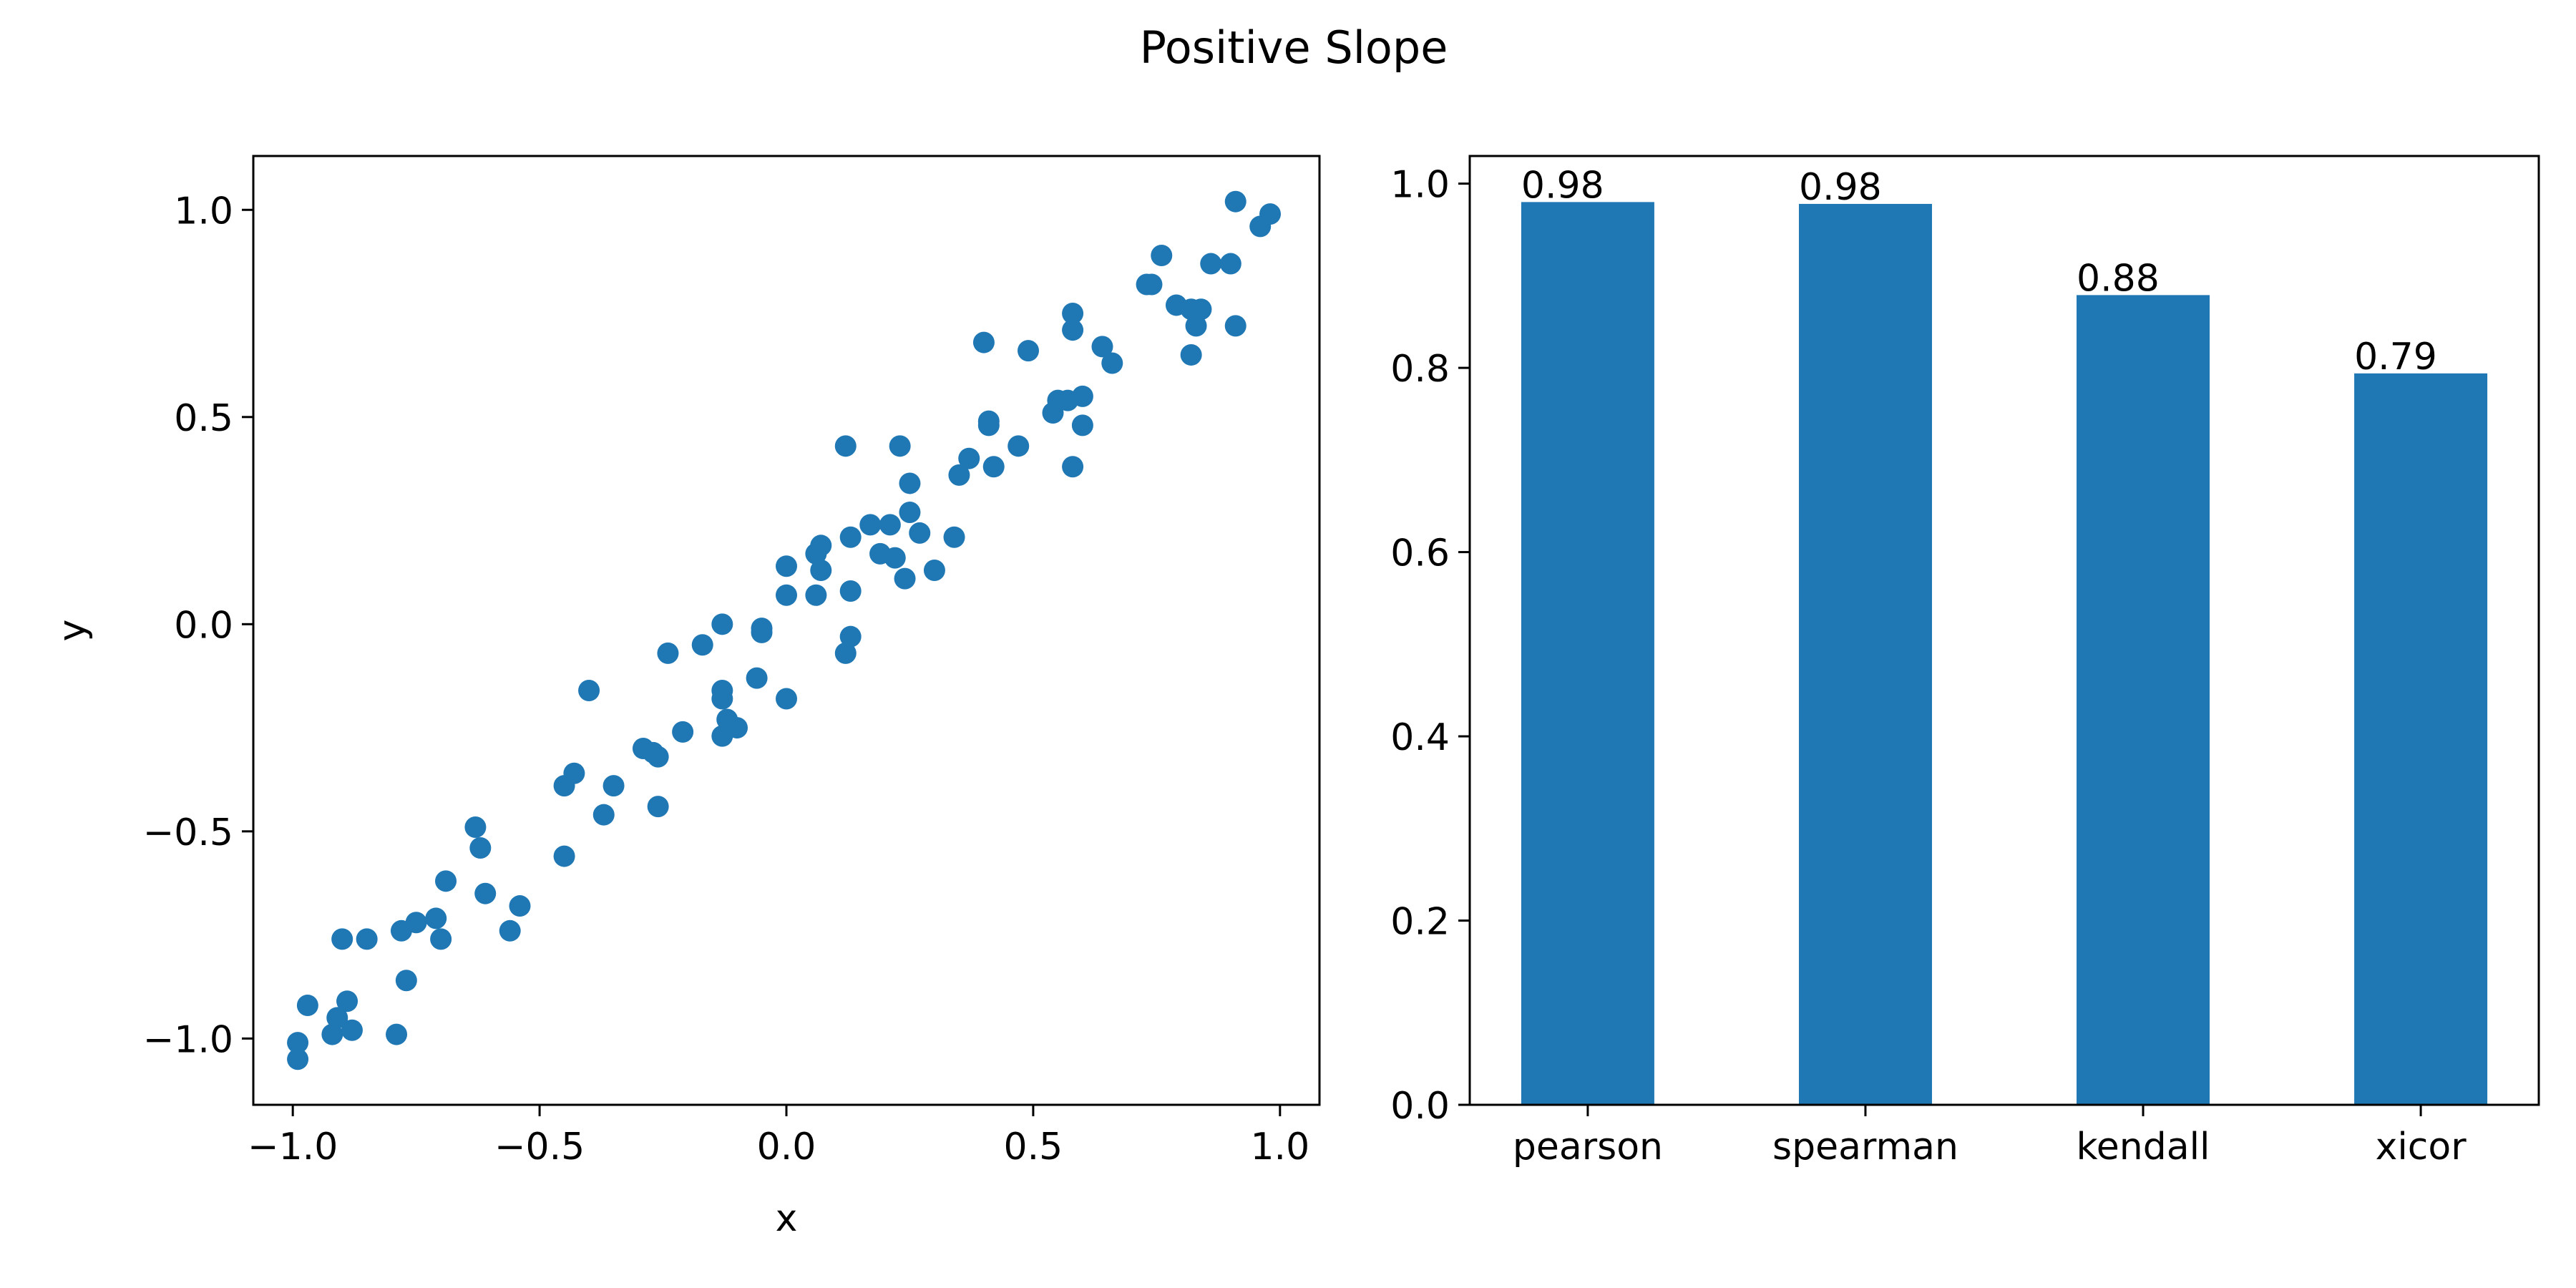 This screenshot has width=2576, height=1288. Describe the element at coordinates (1420, 553) in the screenshot. I see `bar-y-tick-label: 0.6` at that location.